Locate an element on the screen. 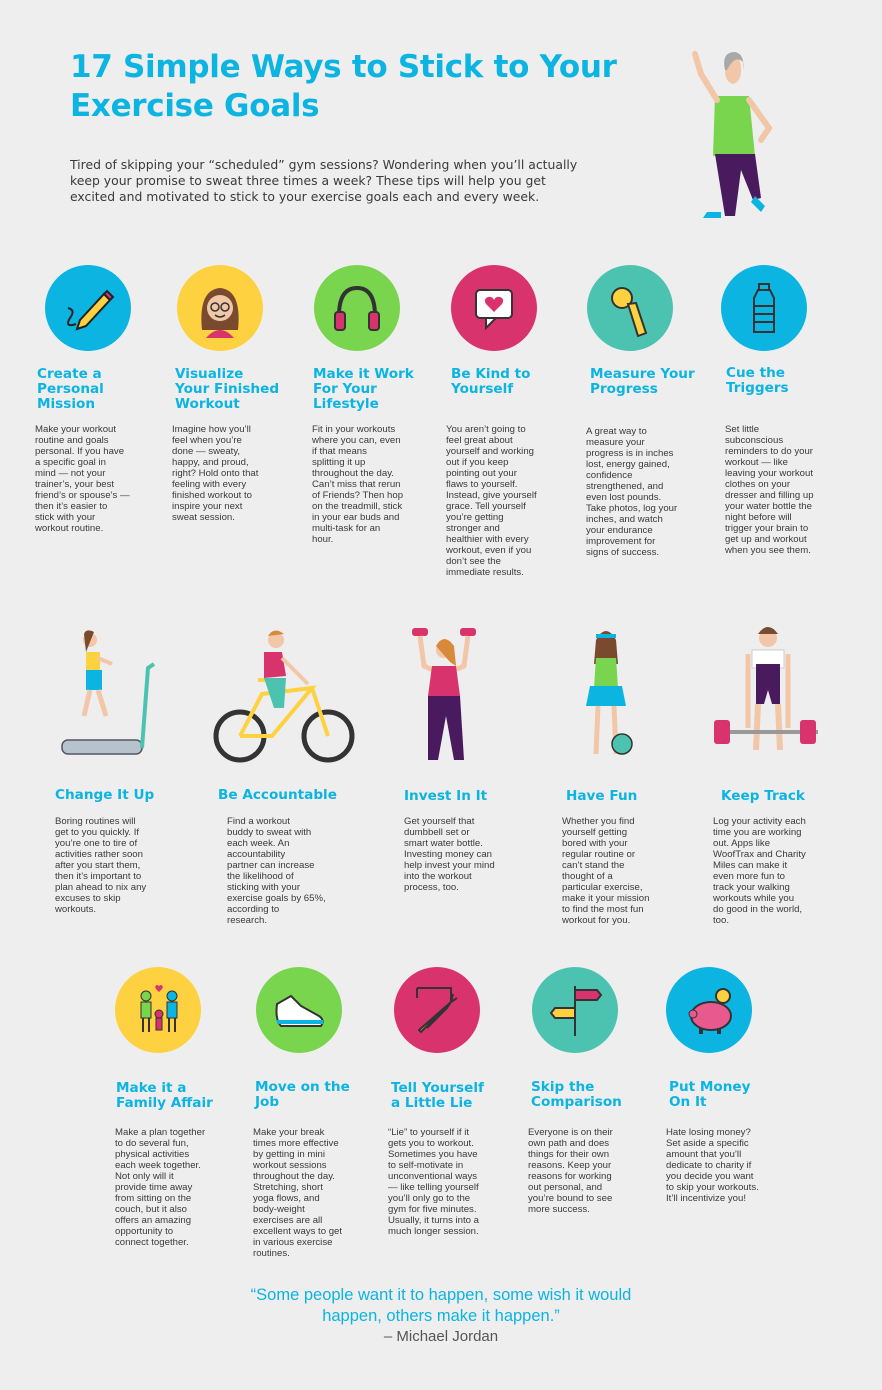 This screenshot has height=1390, width=882. signpost-icon is located at coordinates (575, 1010).